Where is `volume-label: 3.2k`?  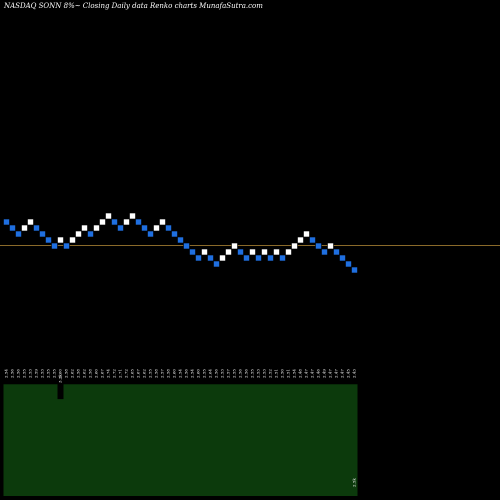 volume-label: 3.2k is located at coordinates (60, 378).